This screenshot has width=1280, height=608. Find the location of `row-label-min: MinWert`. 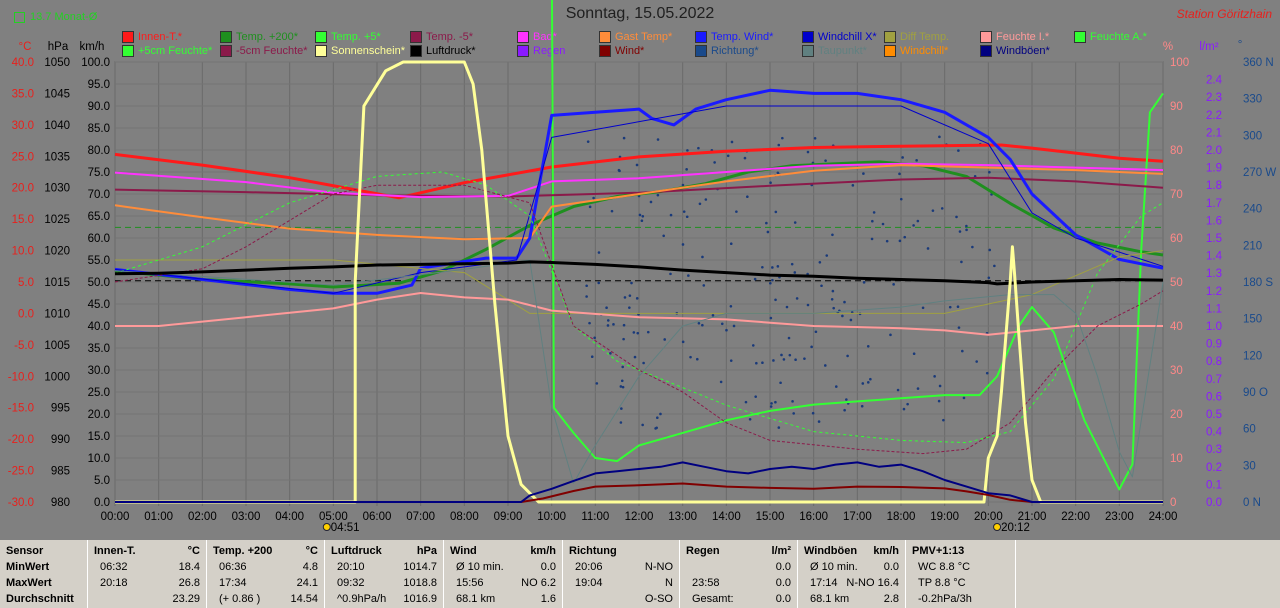

row-label-min: MinWert is located at coordinates (28, 567).